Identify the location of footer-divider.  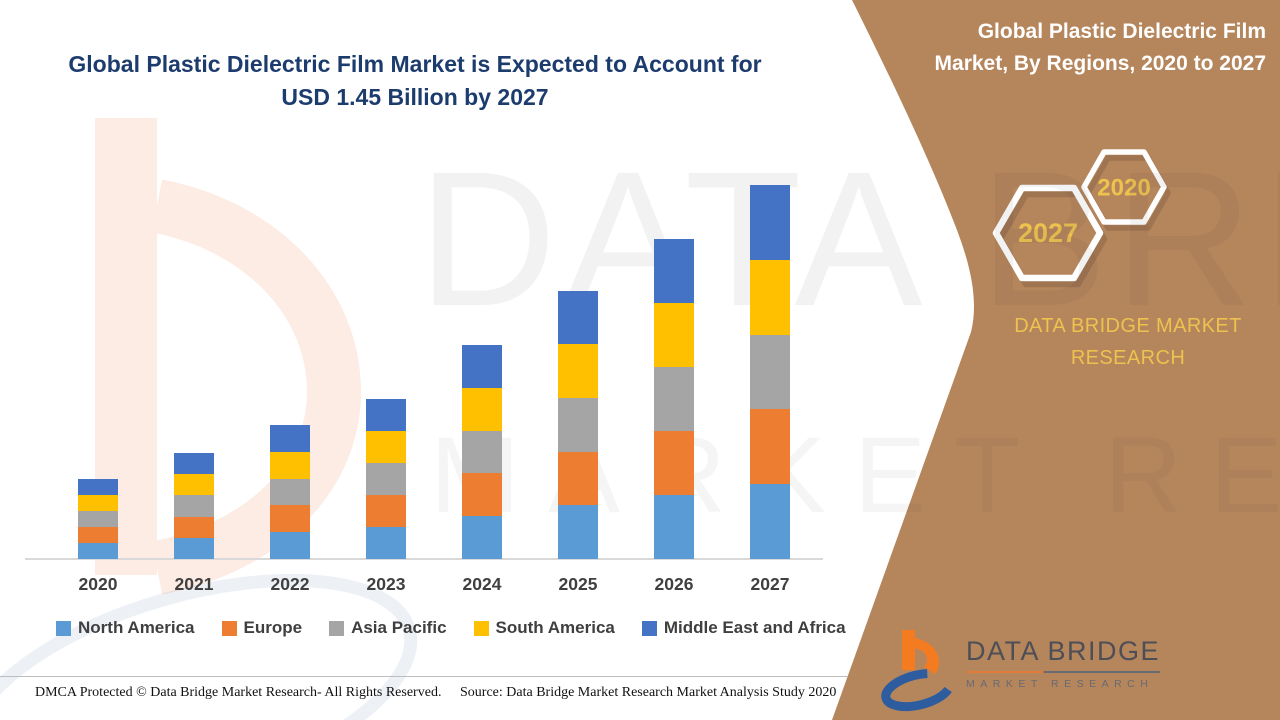
(424, 676).